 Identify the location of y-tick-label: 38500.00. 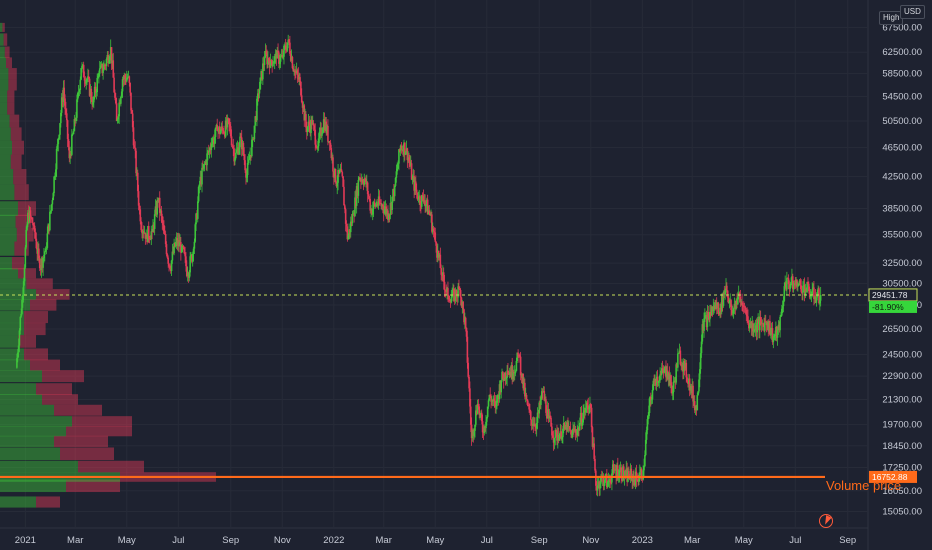
(902, 209).